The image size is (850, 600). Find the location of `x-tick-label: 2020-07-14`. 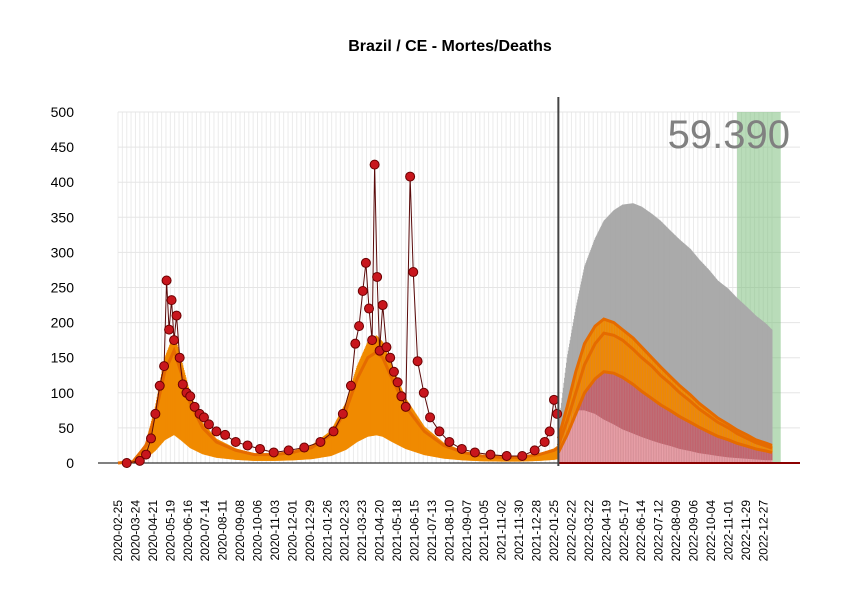

x-tick-label: 2020-07-14 is located at coordinates (205, 531).